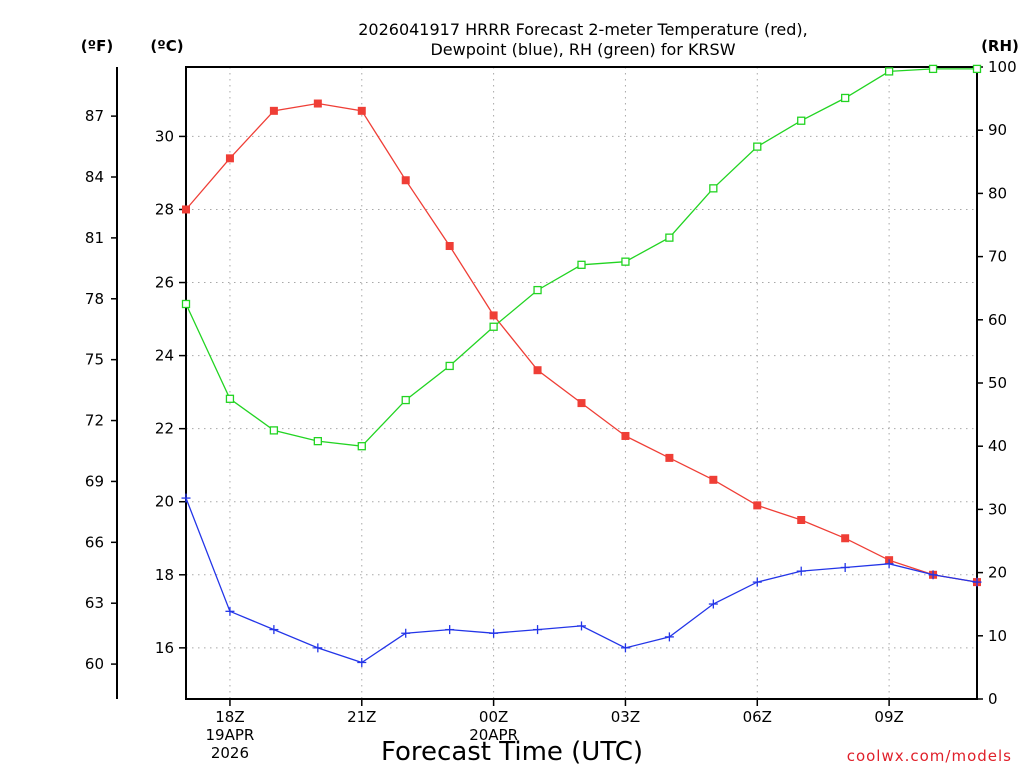 Image resolution: width=1024 pixels, height=768 pixels. I want to click on x-tick-label: 2026, so click(230, 753).